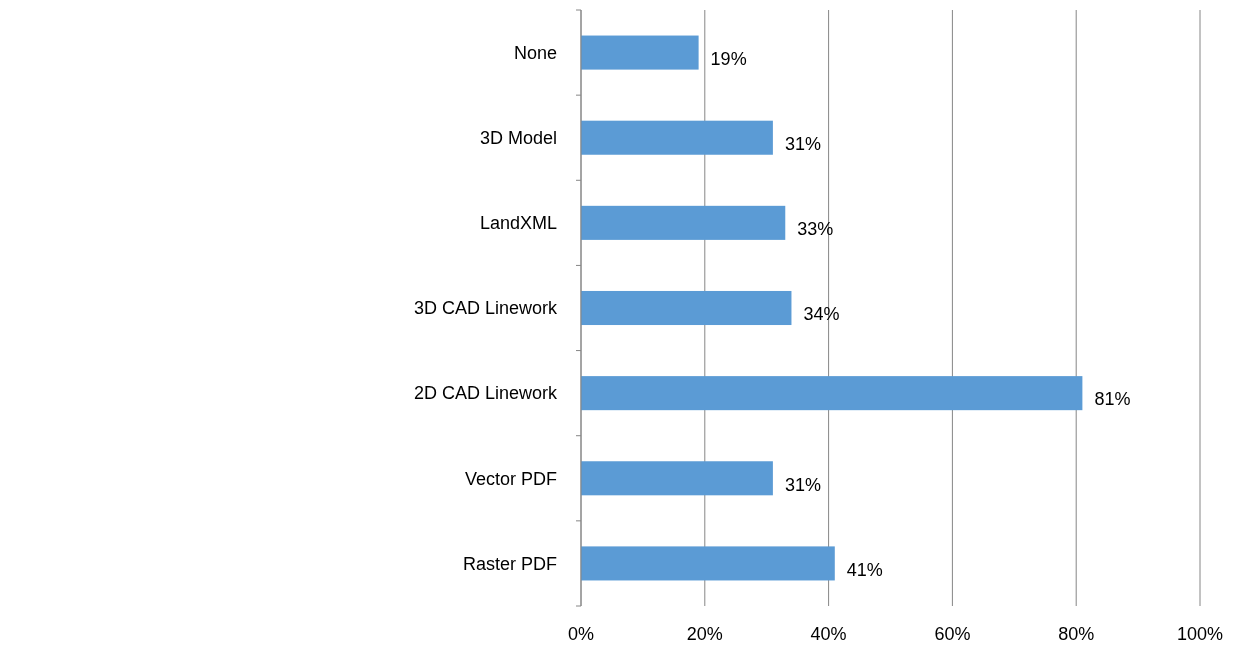 Image resolution: width=1249 pixels, height=669 pixels. I want to click on x-tick-label: 40%, so click(828, 634).